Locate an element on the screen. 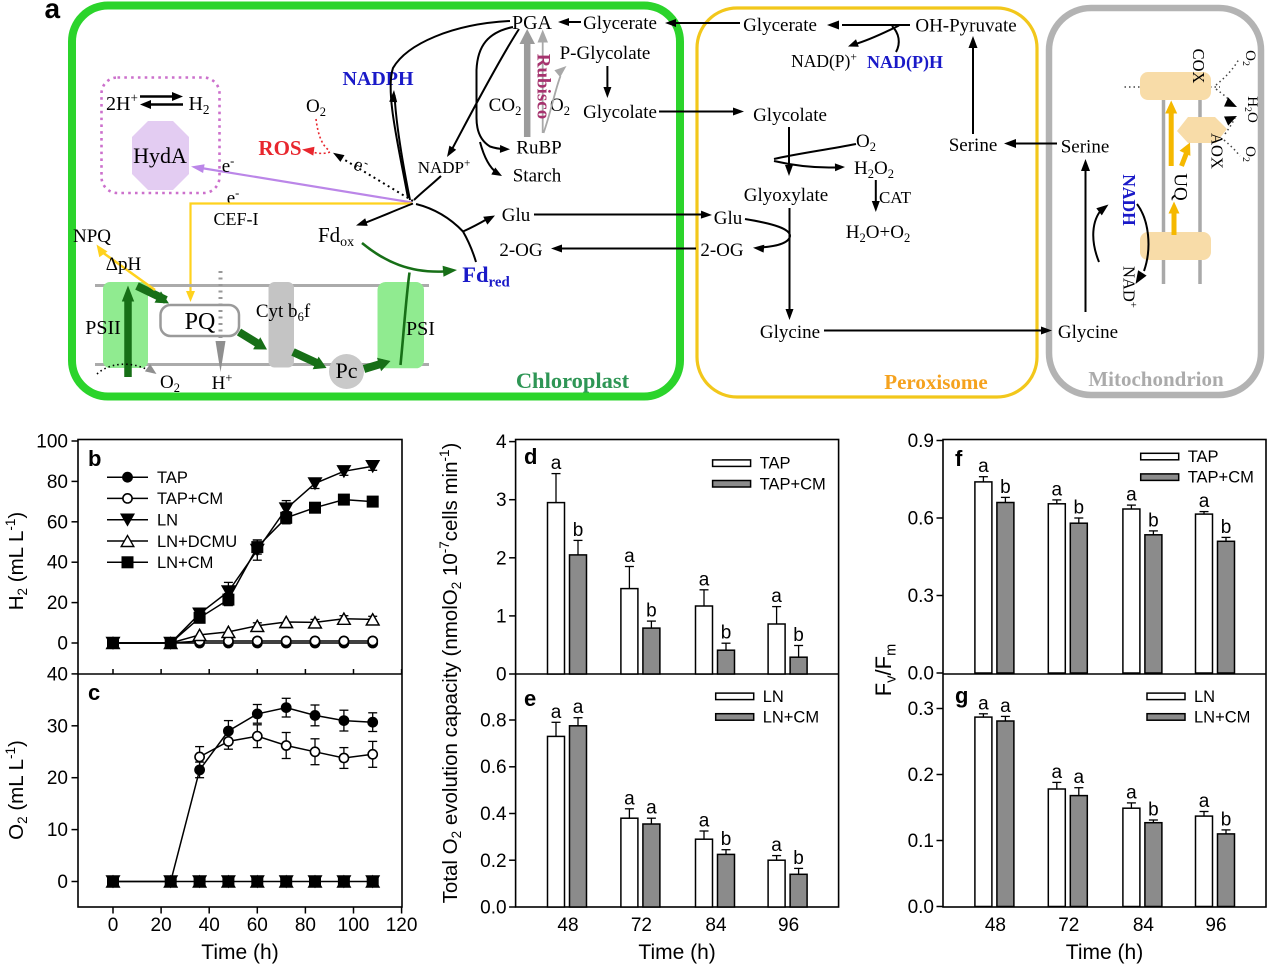  svg-text: g is located at coordinates (961, 695).